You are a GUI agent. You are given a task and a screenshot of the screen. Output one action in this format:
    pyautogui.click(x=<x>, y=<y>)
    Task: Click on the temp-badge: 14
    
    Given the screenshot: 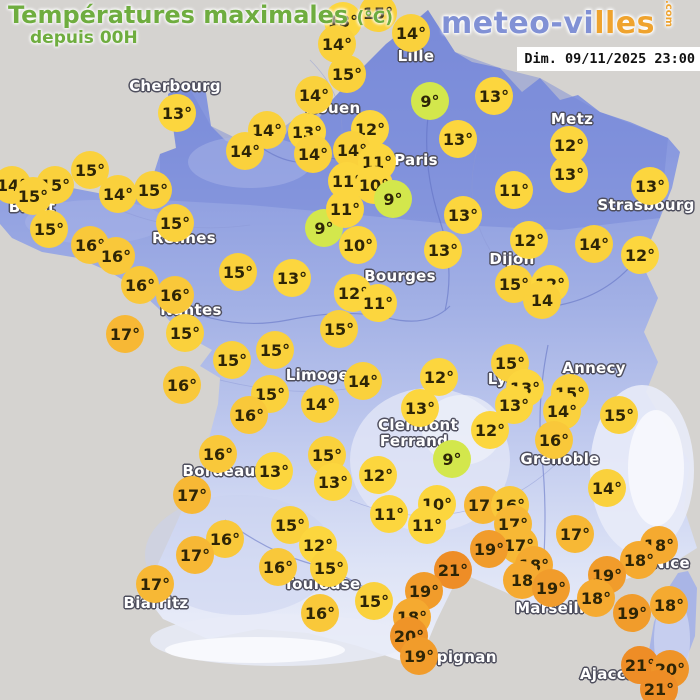 What is the action you would take?
    pyautogui.click(x=542, y=300)
    